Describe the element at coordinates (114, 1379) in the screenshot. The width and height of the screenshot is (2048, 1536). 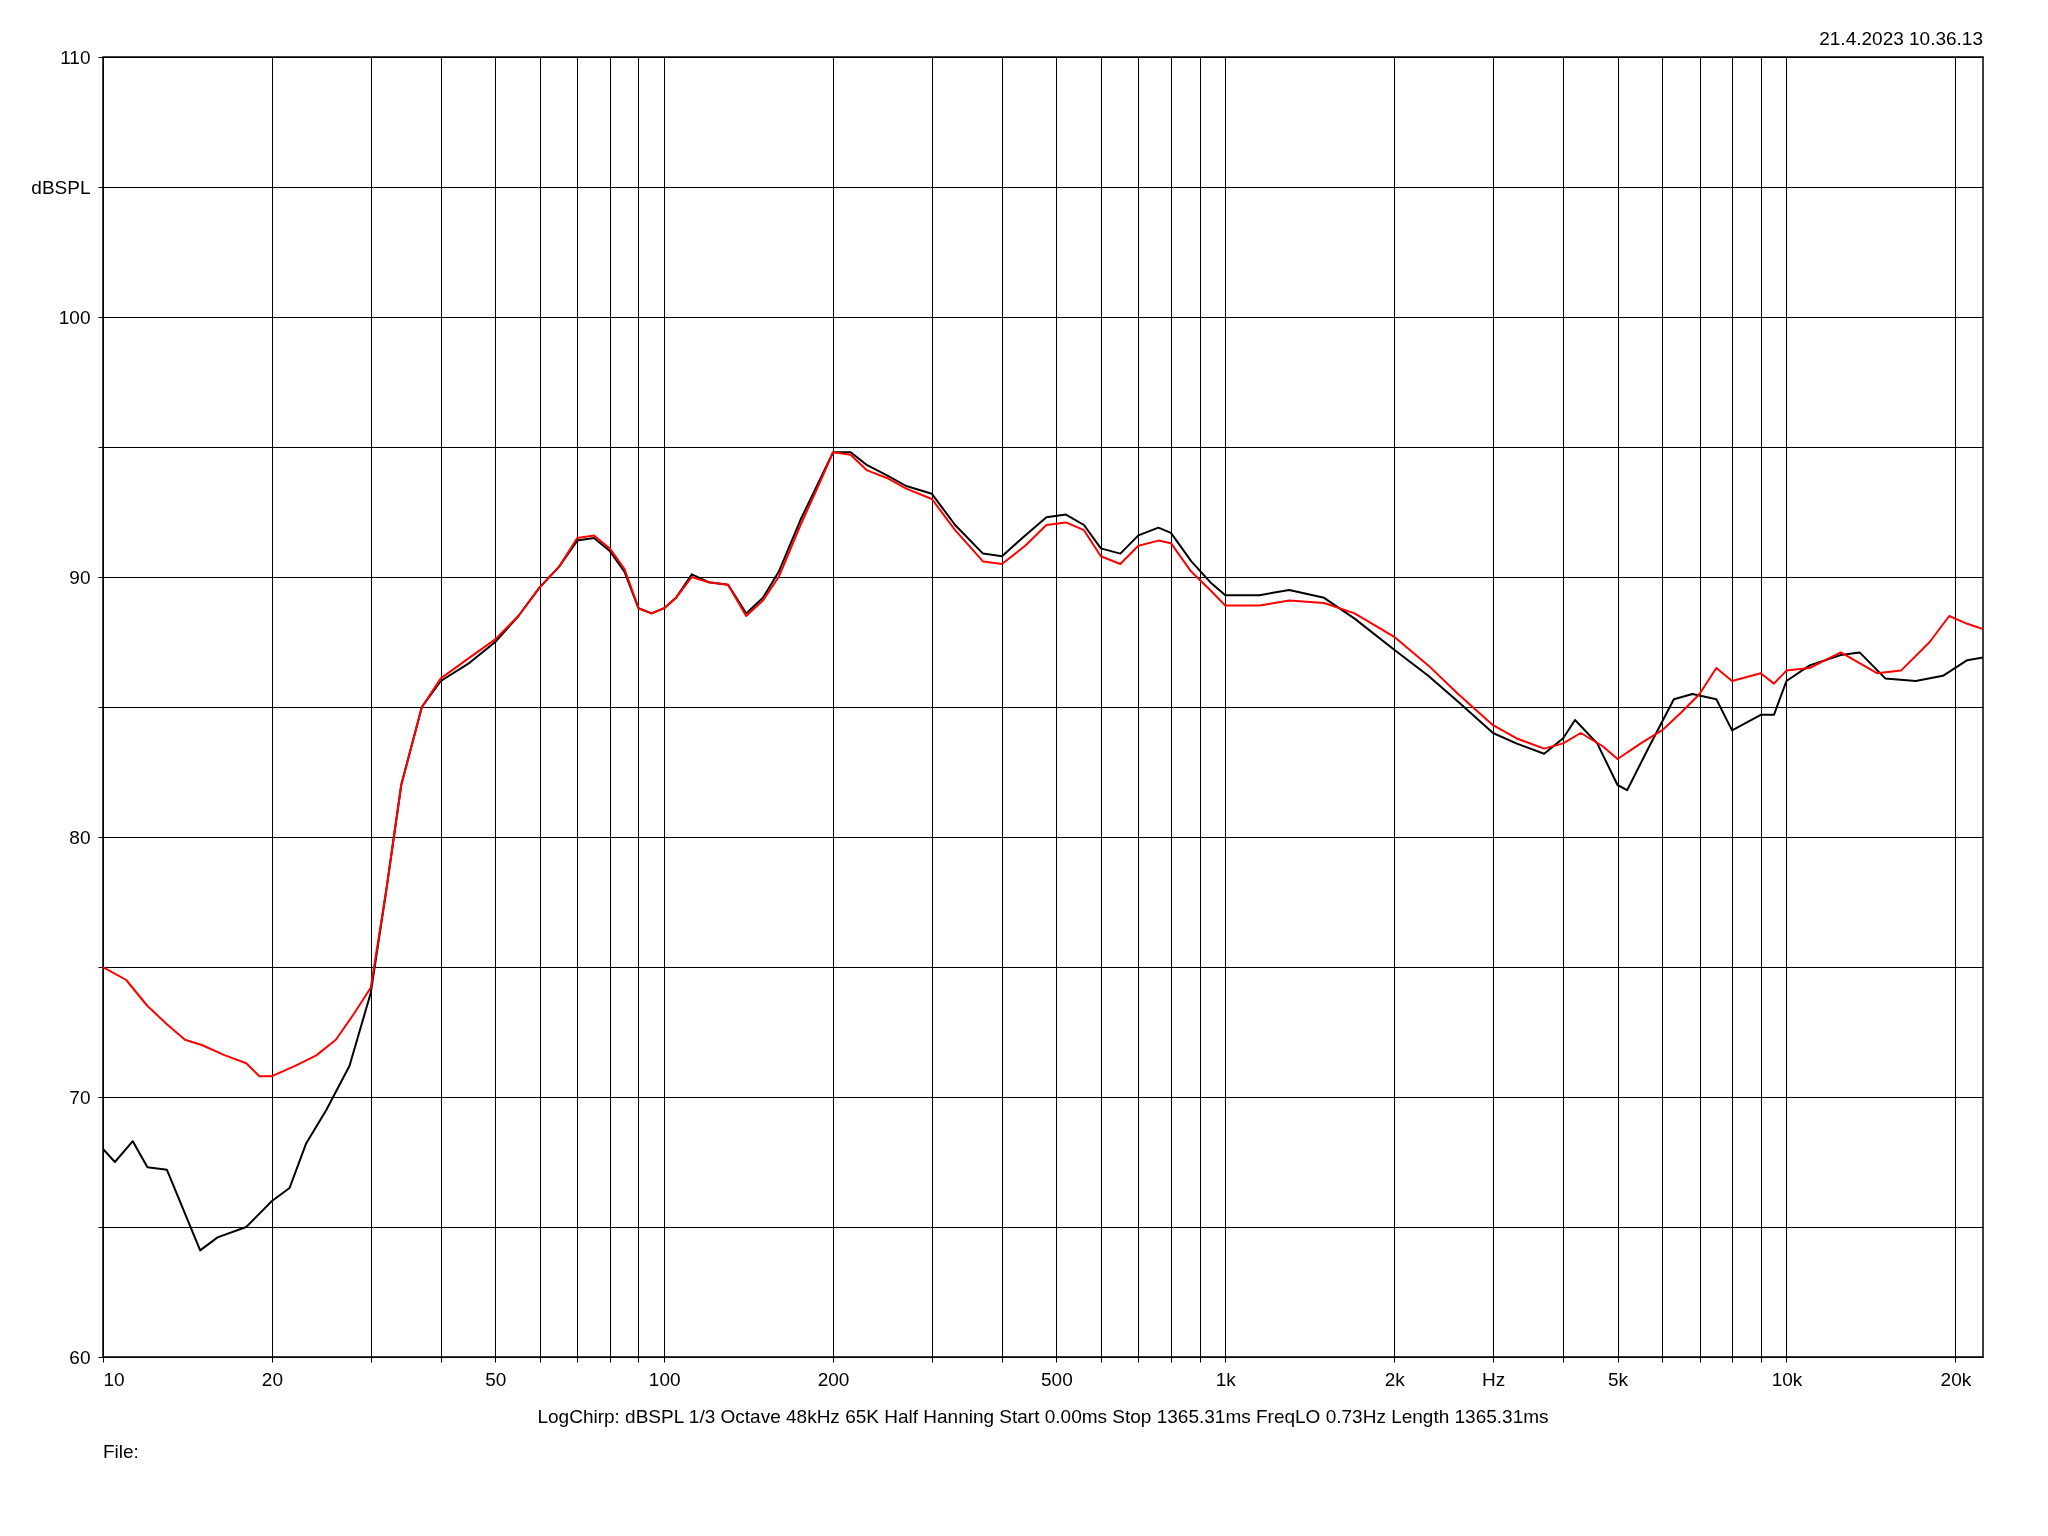
I see `x-tick-label: 10` at that location.